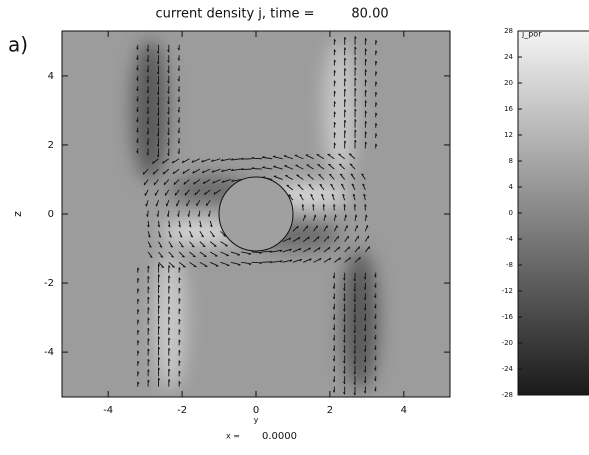 This screenshot has width=589, height=455. I want to click on colorbar-tick-label: -4, so click(510, 239).